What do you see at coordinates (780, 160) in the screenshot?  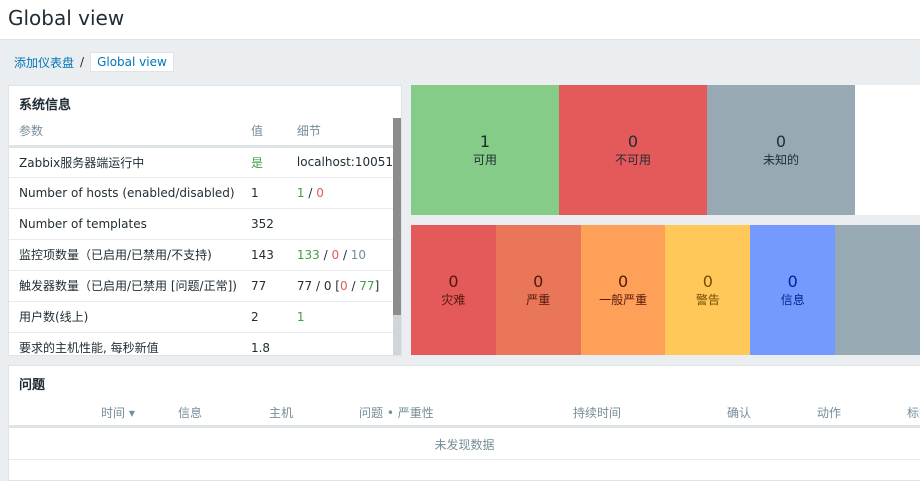 I see `tile-label: 未知的` at bounding box center [780, 160].